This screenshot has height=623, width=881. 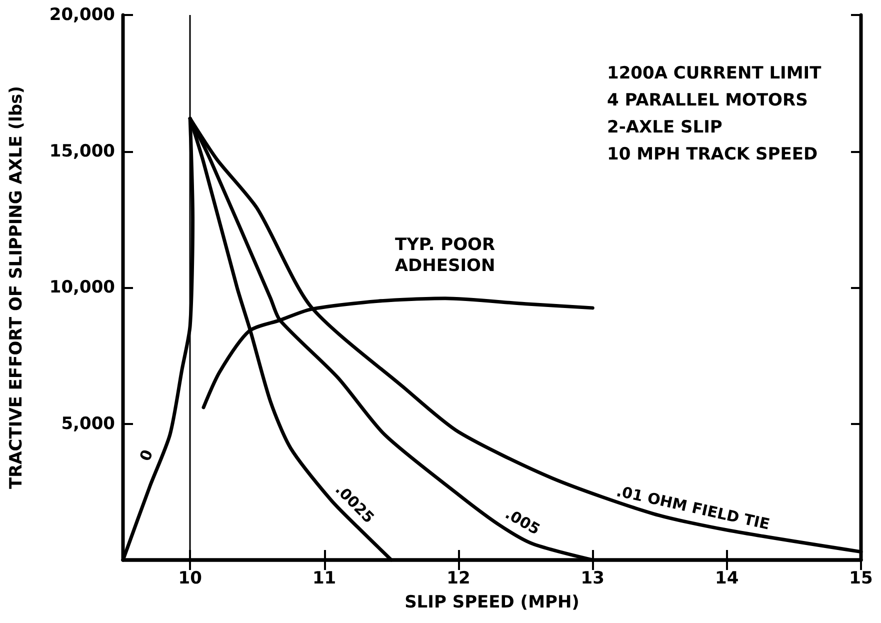 I want to click on x-tick-label: 12, so click(x=458, y=578).